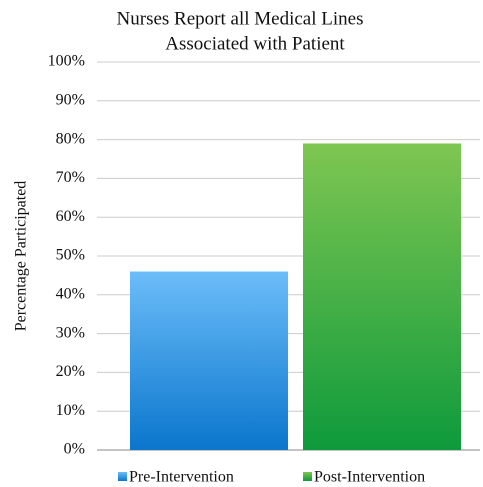 The width and height of the screenshot is (483, 487). Describe the element at coordinates (70, 255) in the screenshot. I see `y-tick-label: 50%` at that location.